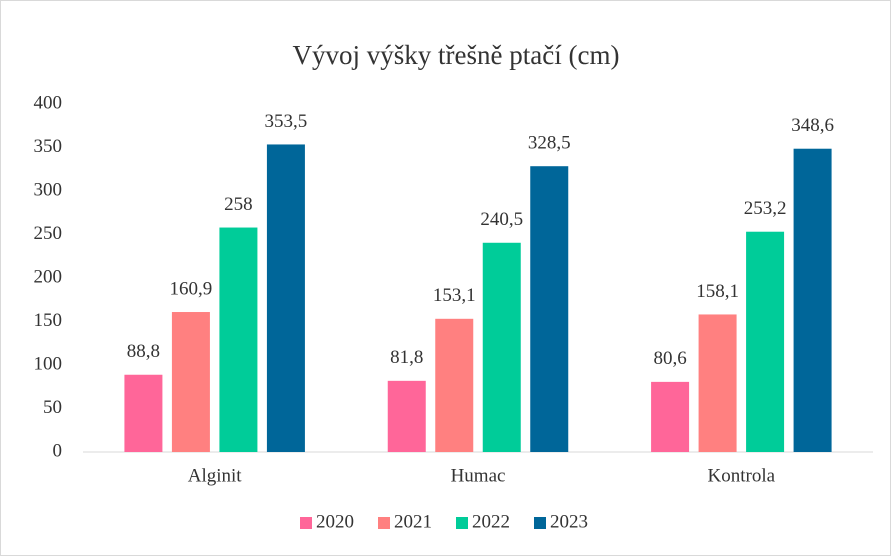 The height and width of the screenshot is (556, 891). What do you see at coordinates (335, 521) in the screenshot?
I see `legend-label: 2020` at bounding box center [335, 521].